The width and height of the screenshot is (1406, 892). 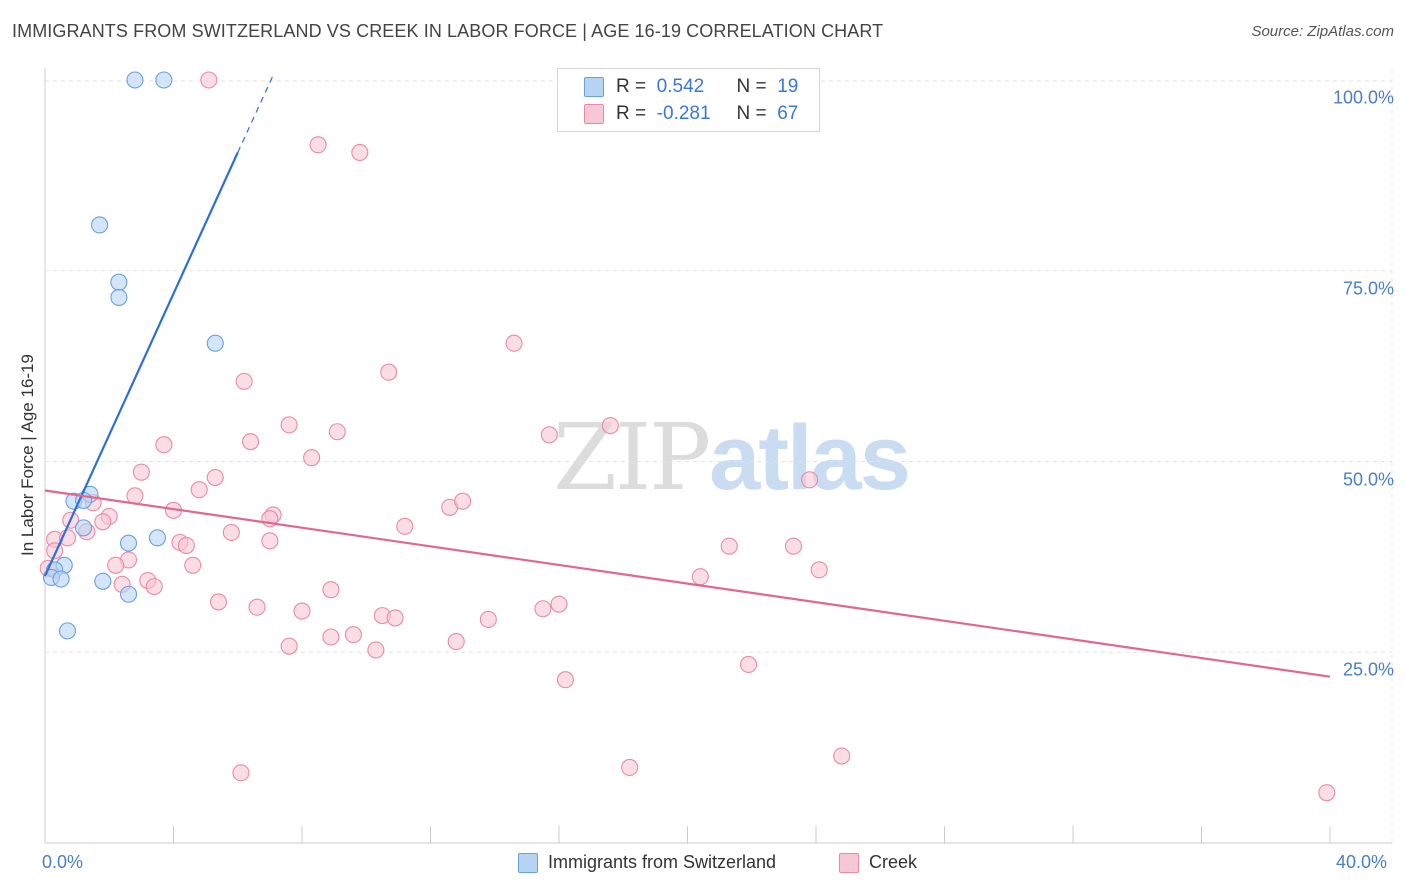 I want to click on source-attribution: Source: ZipAtlas.com, so click(x=1322, y=31).